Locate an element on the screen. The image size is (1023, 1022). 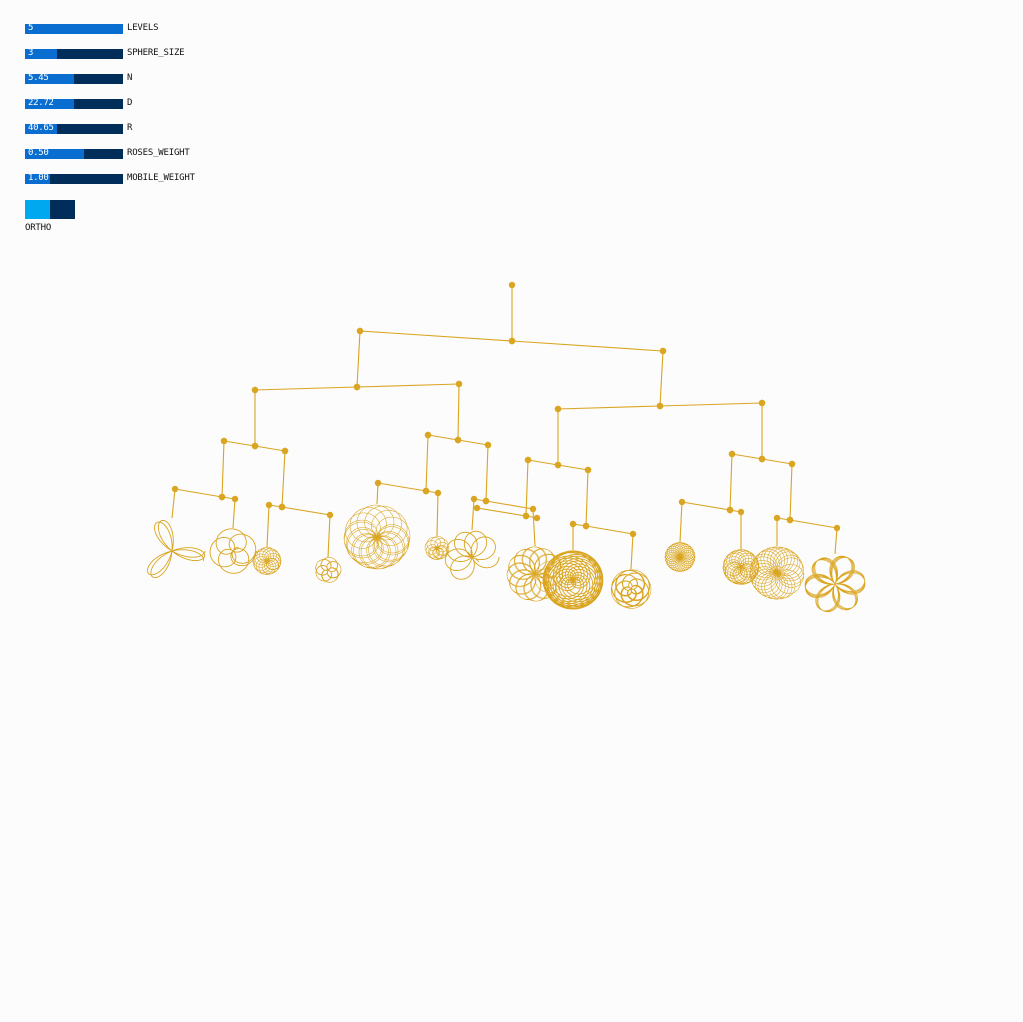
slider-sphere-size-track is located at coordinates (74, 54).